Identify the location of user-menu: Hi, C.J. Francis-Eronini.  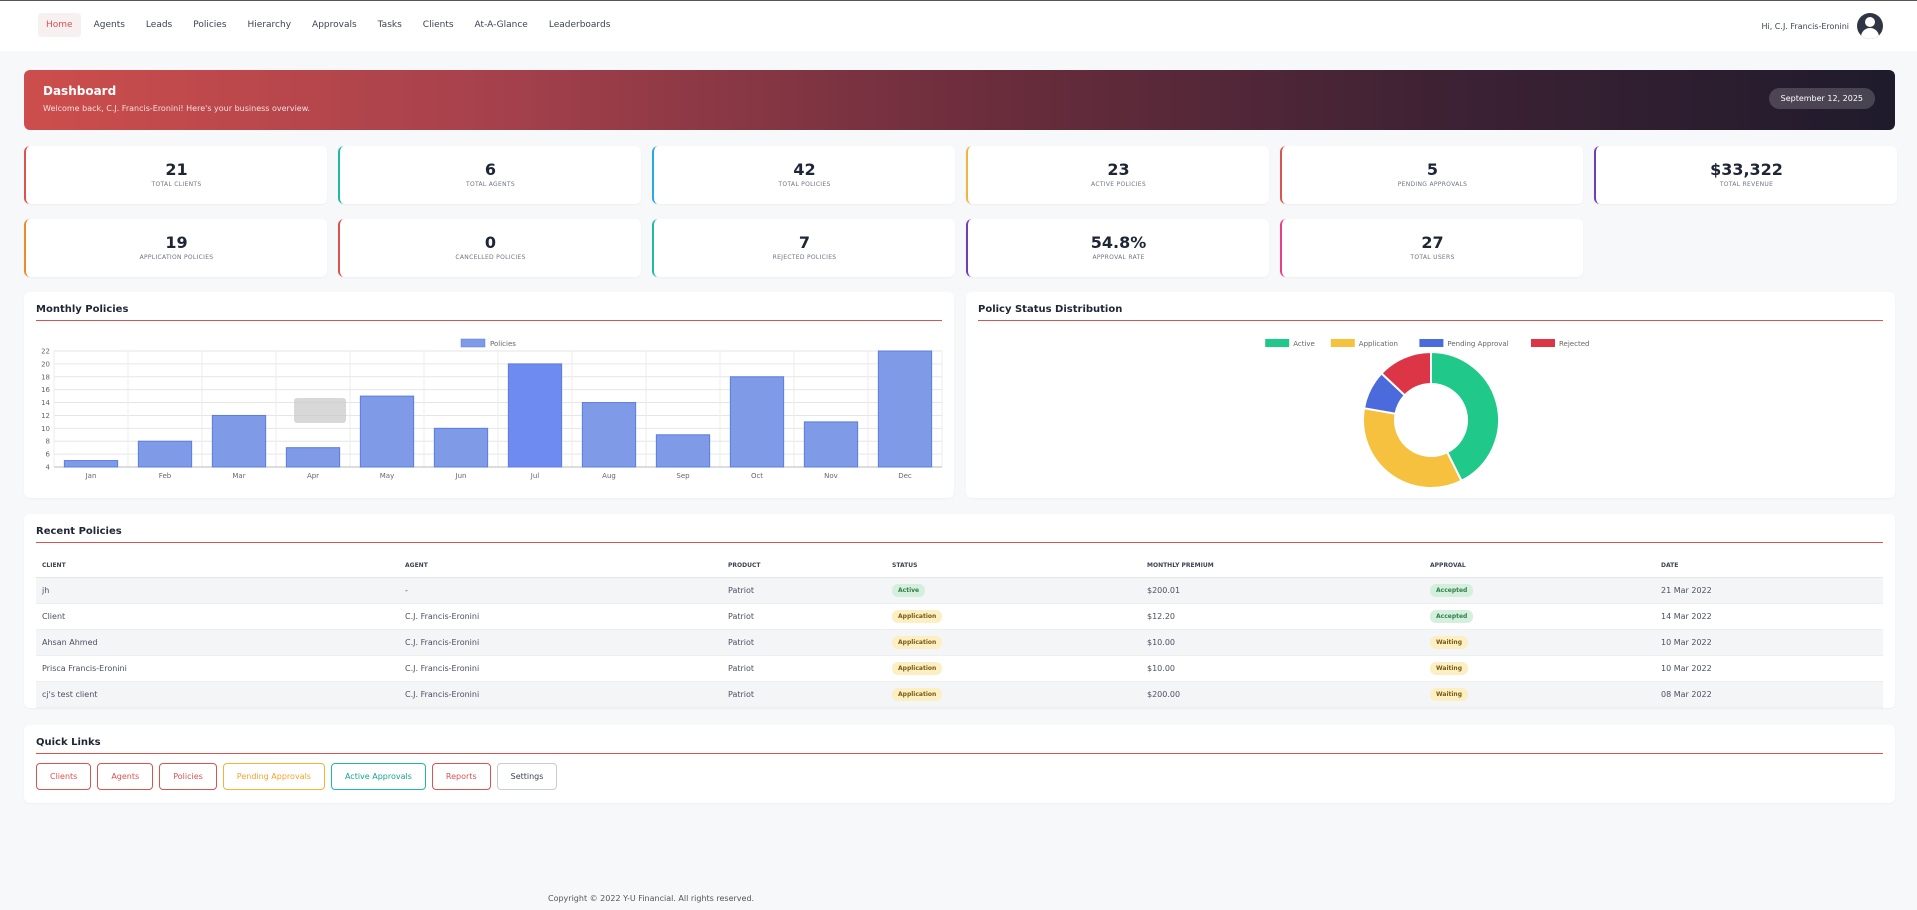
(1822, 26).